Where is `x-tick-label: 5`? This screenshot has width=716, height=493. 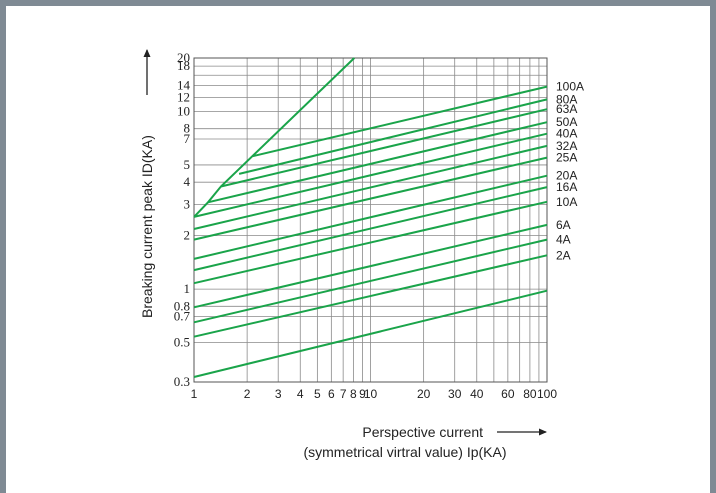
x-tick-label: 5 is located at coordinates (317, 394).